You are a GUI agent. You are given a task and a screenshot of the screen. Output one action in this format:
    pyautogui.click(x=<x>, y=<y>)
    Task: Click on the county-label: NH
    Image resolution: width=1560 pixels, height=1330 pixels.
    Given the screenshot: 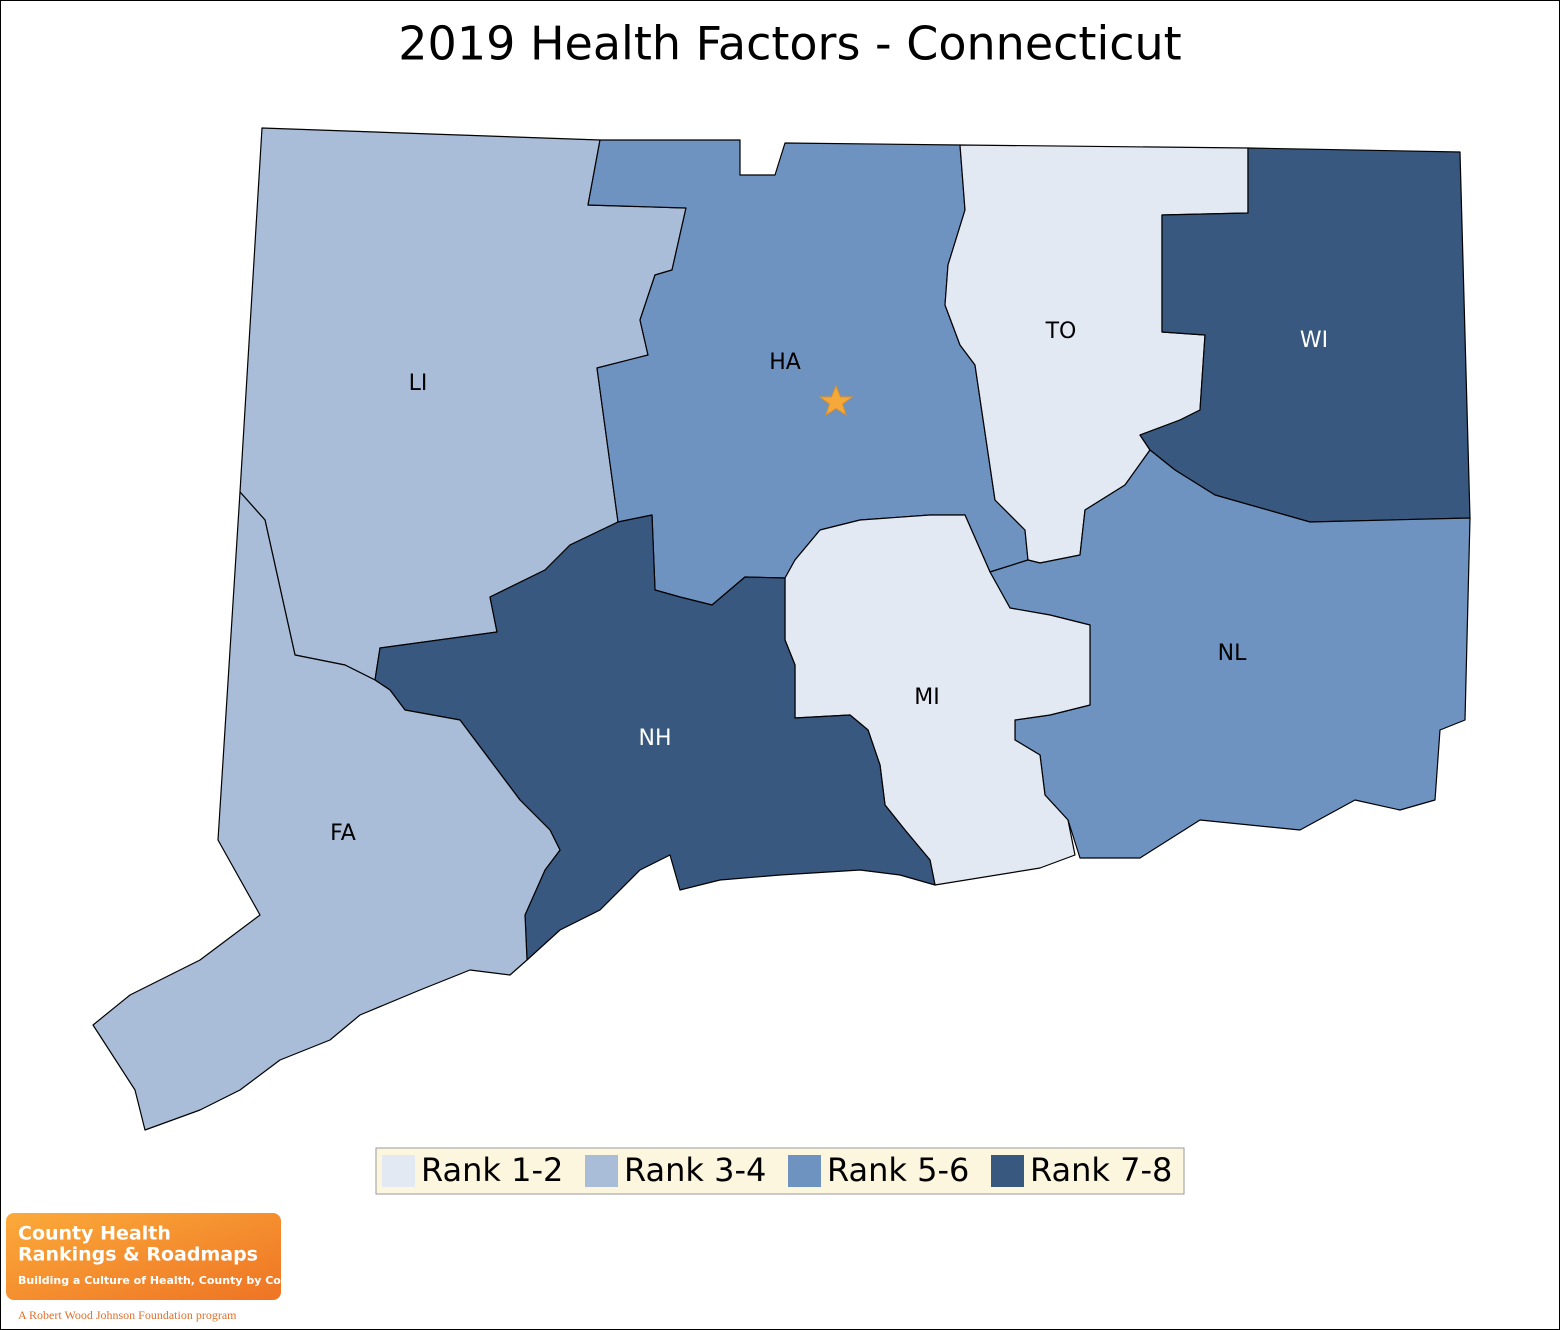 What is the action you would take?
    pyautogui.click(x=655, y=738)
    